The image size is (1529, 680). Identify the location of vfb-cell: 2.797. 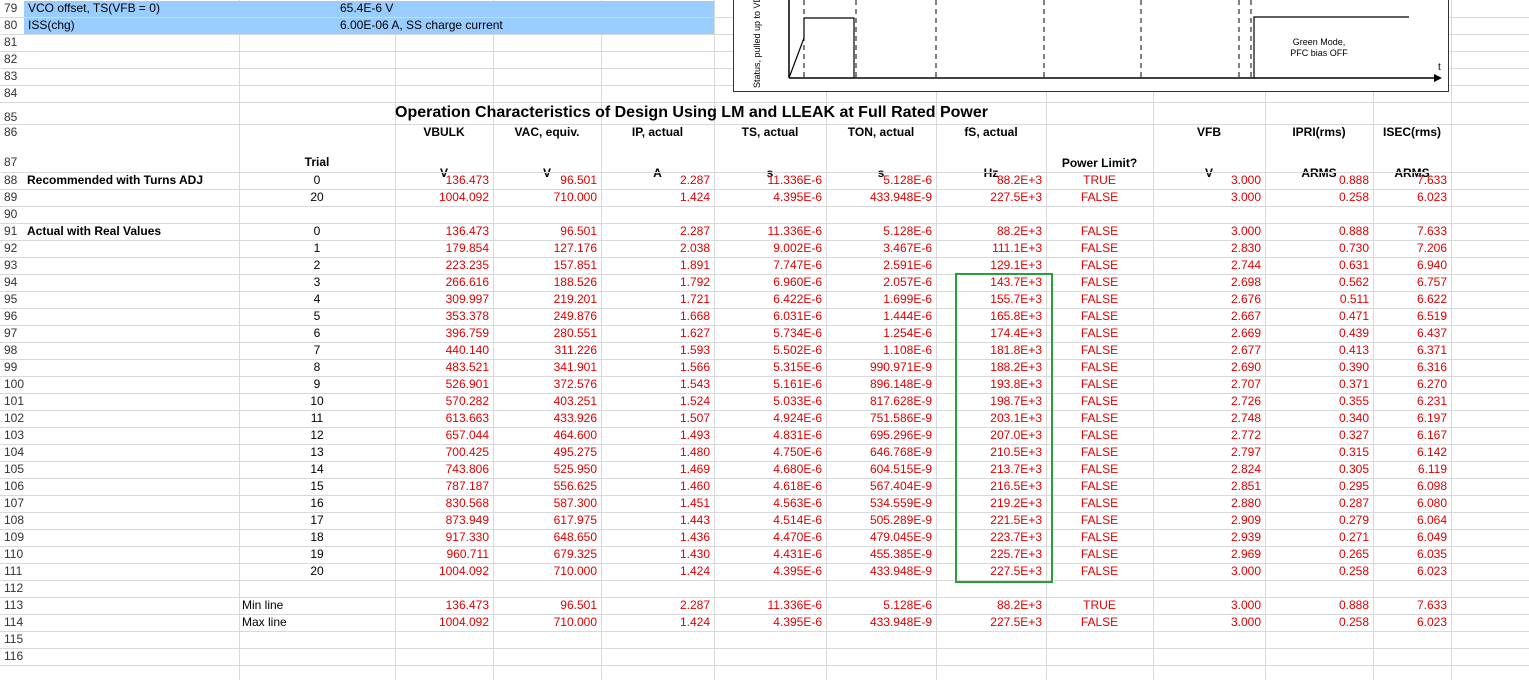
(1245, 452).